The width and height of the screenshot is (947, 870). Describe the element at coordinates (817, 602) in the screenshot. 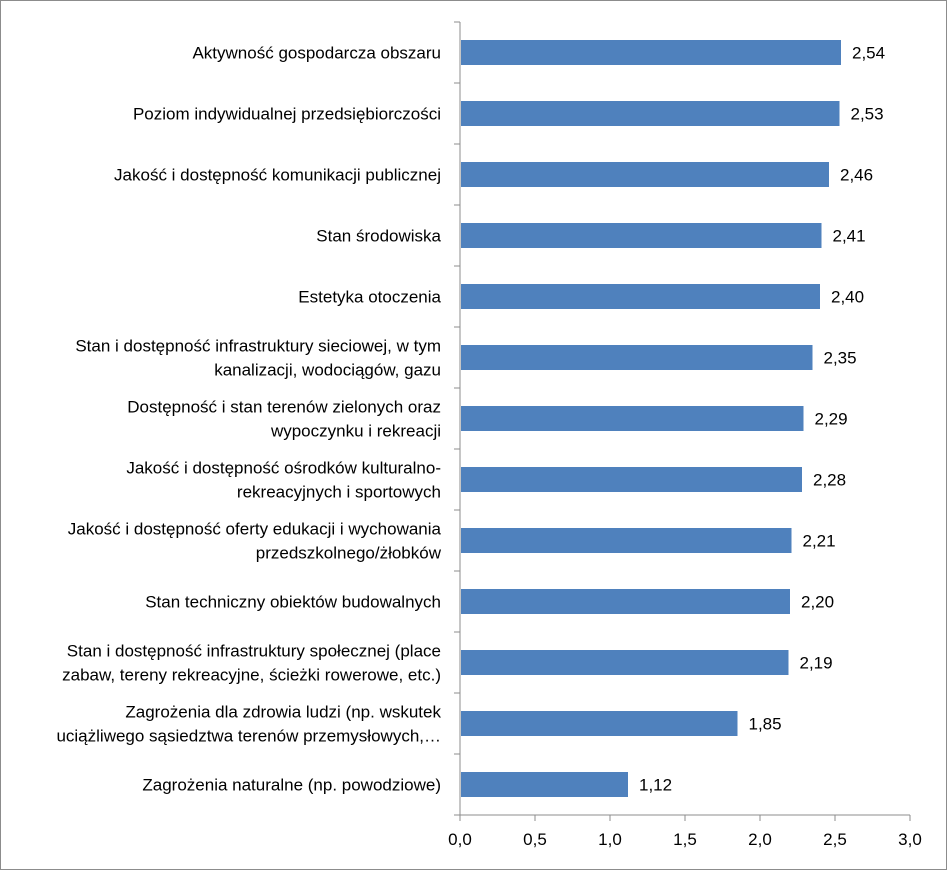

I see `data-label: 2,20` at that location.